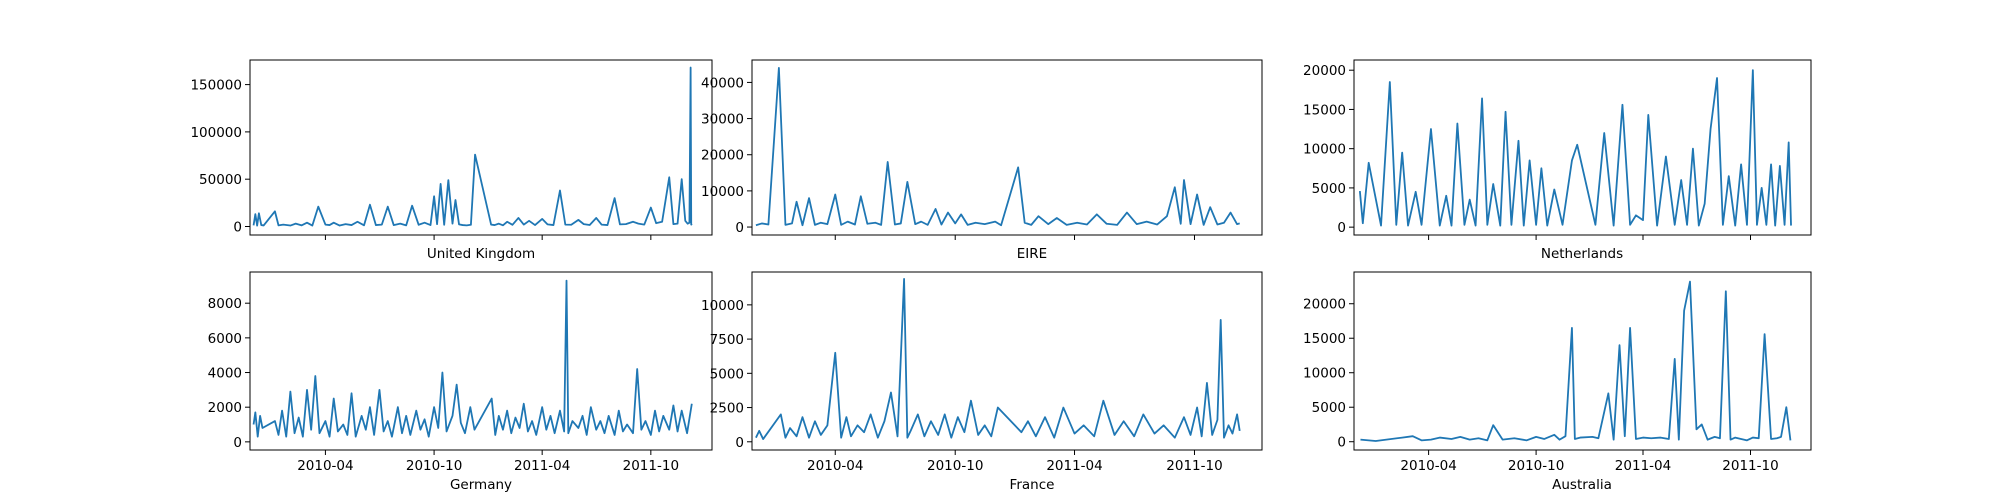  I want to click on subplot-netherlands: Netherlands 0 5000 10000 15000 20000, so click(1557, 160).